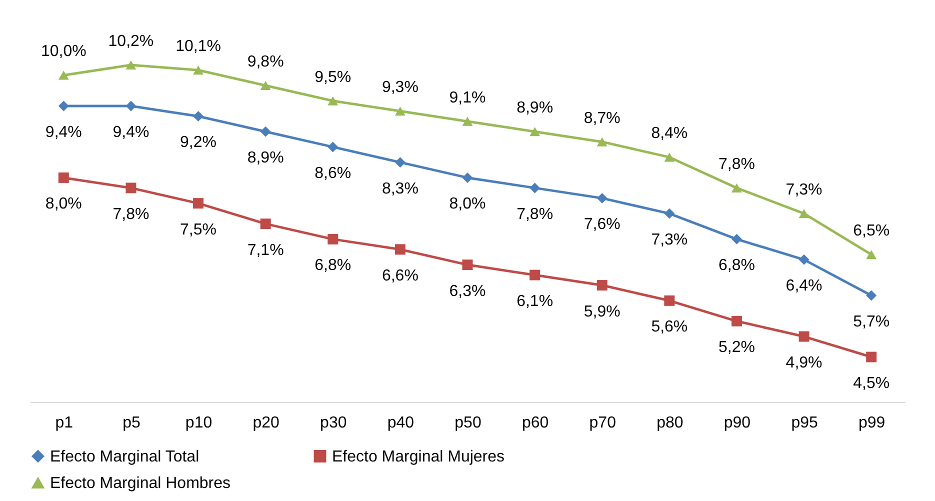  What do you see at coordinates (871, 231) in the screenshot?
I see `data-label: 6,5%` at bounding box center [871, 231].